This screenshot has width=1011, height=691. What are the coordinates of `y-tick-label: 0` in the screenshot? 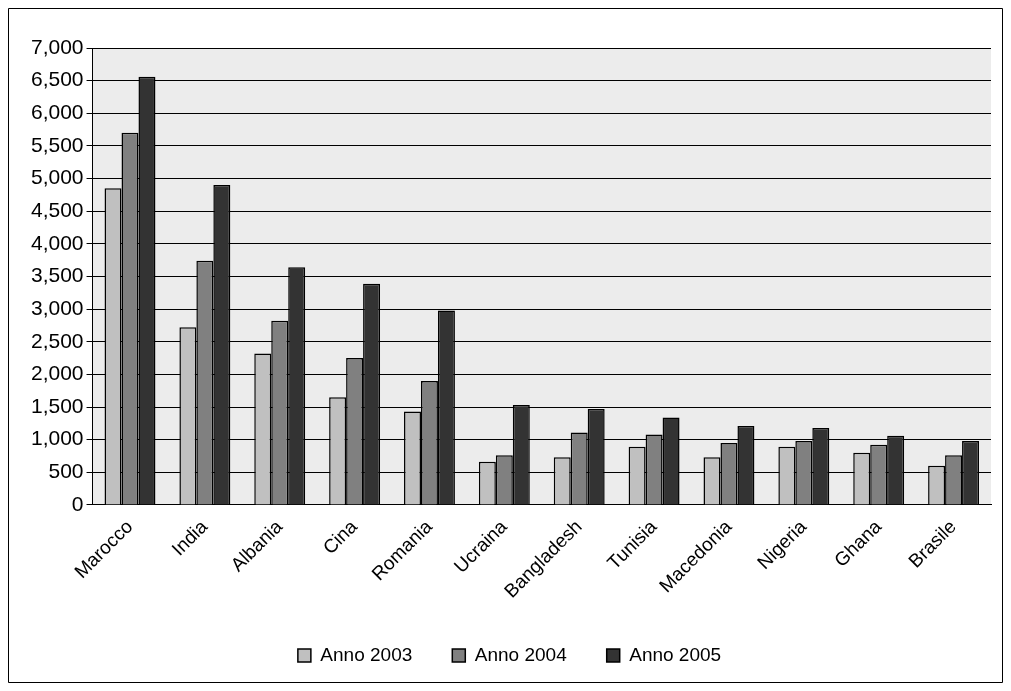 It's located at (77, 503).